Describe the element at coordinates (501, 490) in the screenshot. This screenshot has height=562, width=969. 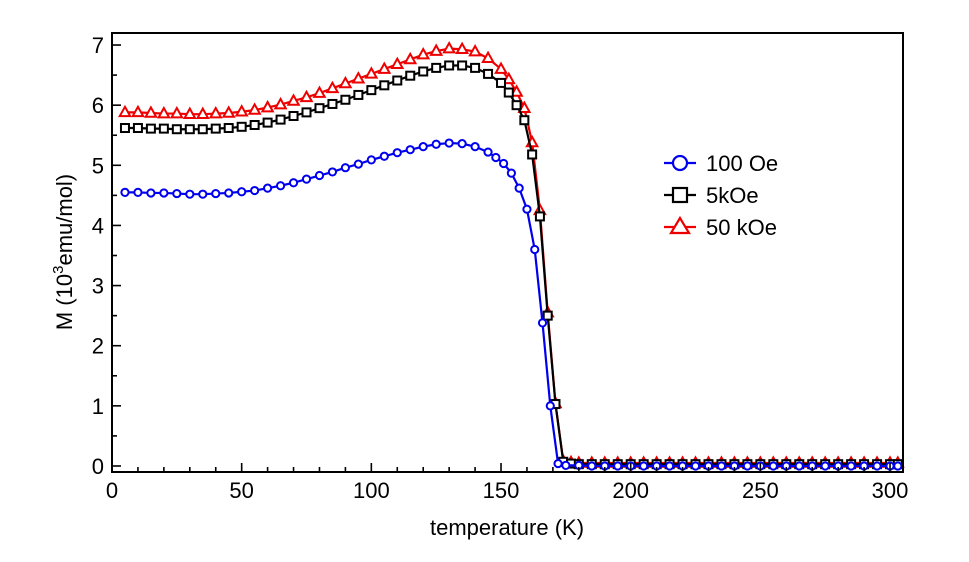
I see `x-tick-label-150: 150` at that location.